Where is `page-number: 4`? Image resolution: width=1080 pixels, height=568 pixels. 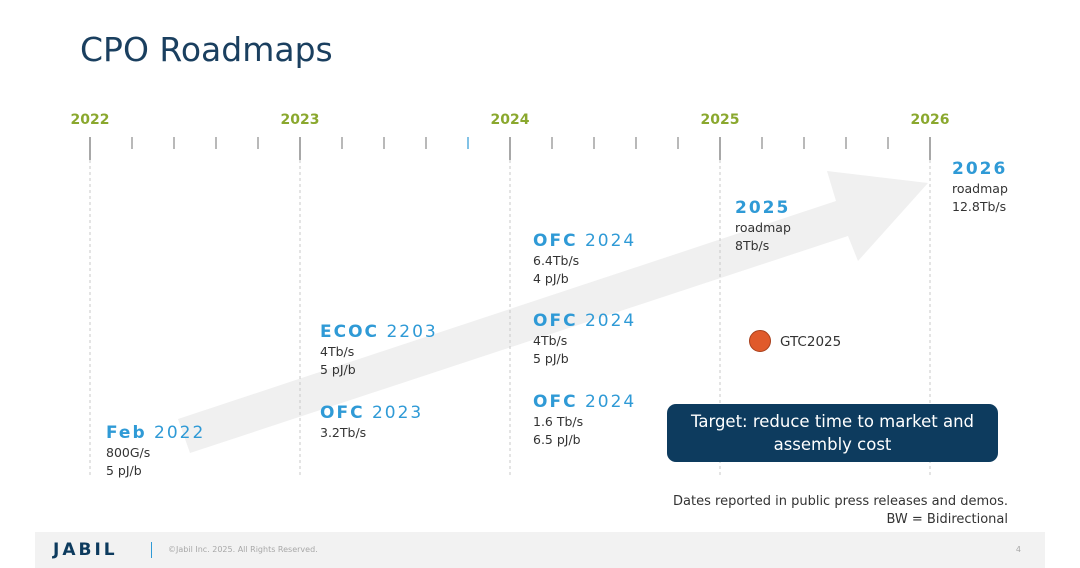
page-number: 4 is located at coordinates (1018, 549).